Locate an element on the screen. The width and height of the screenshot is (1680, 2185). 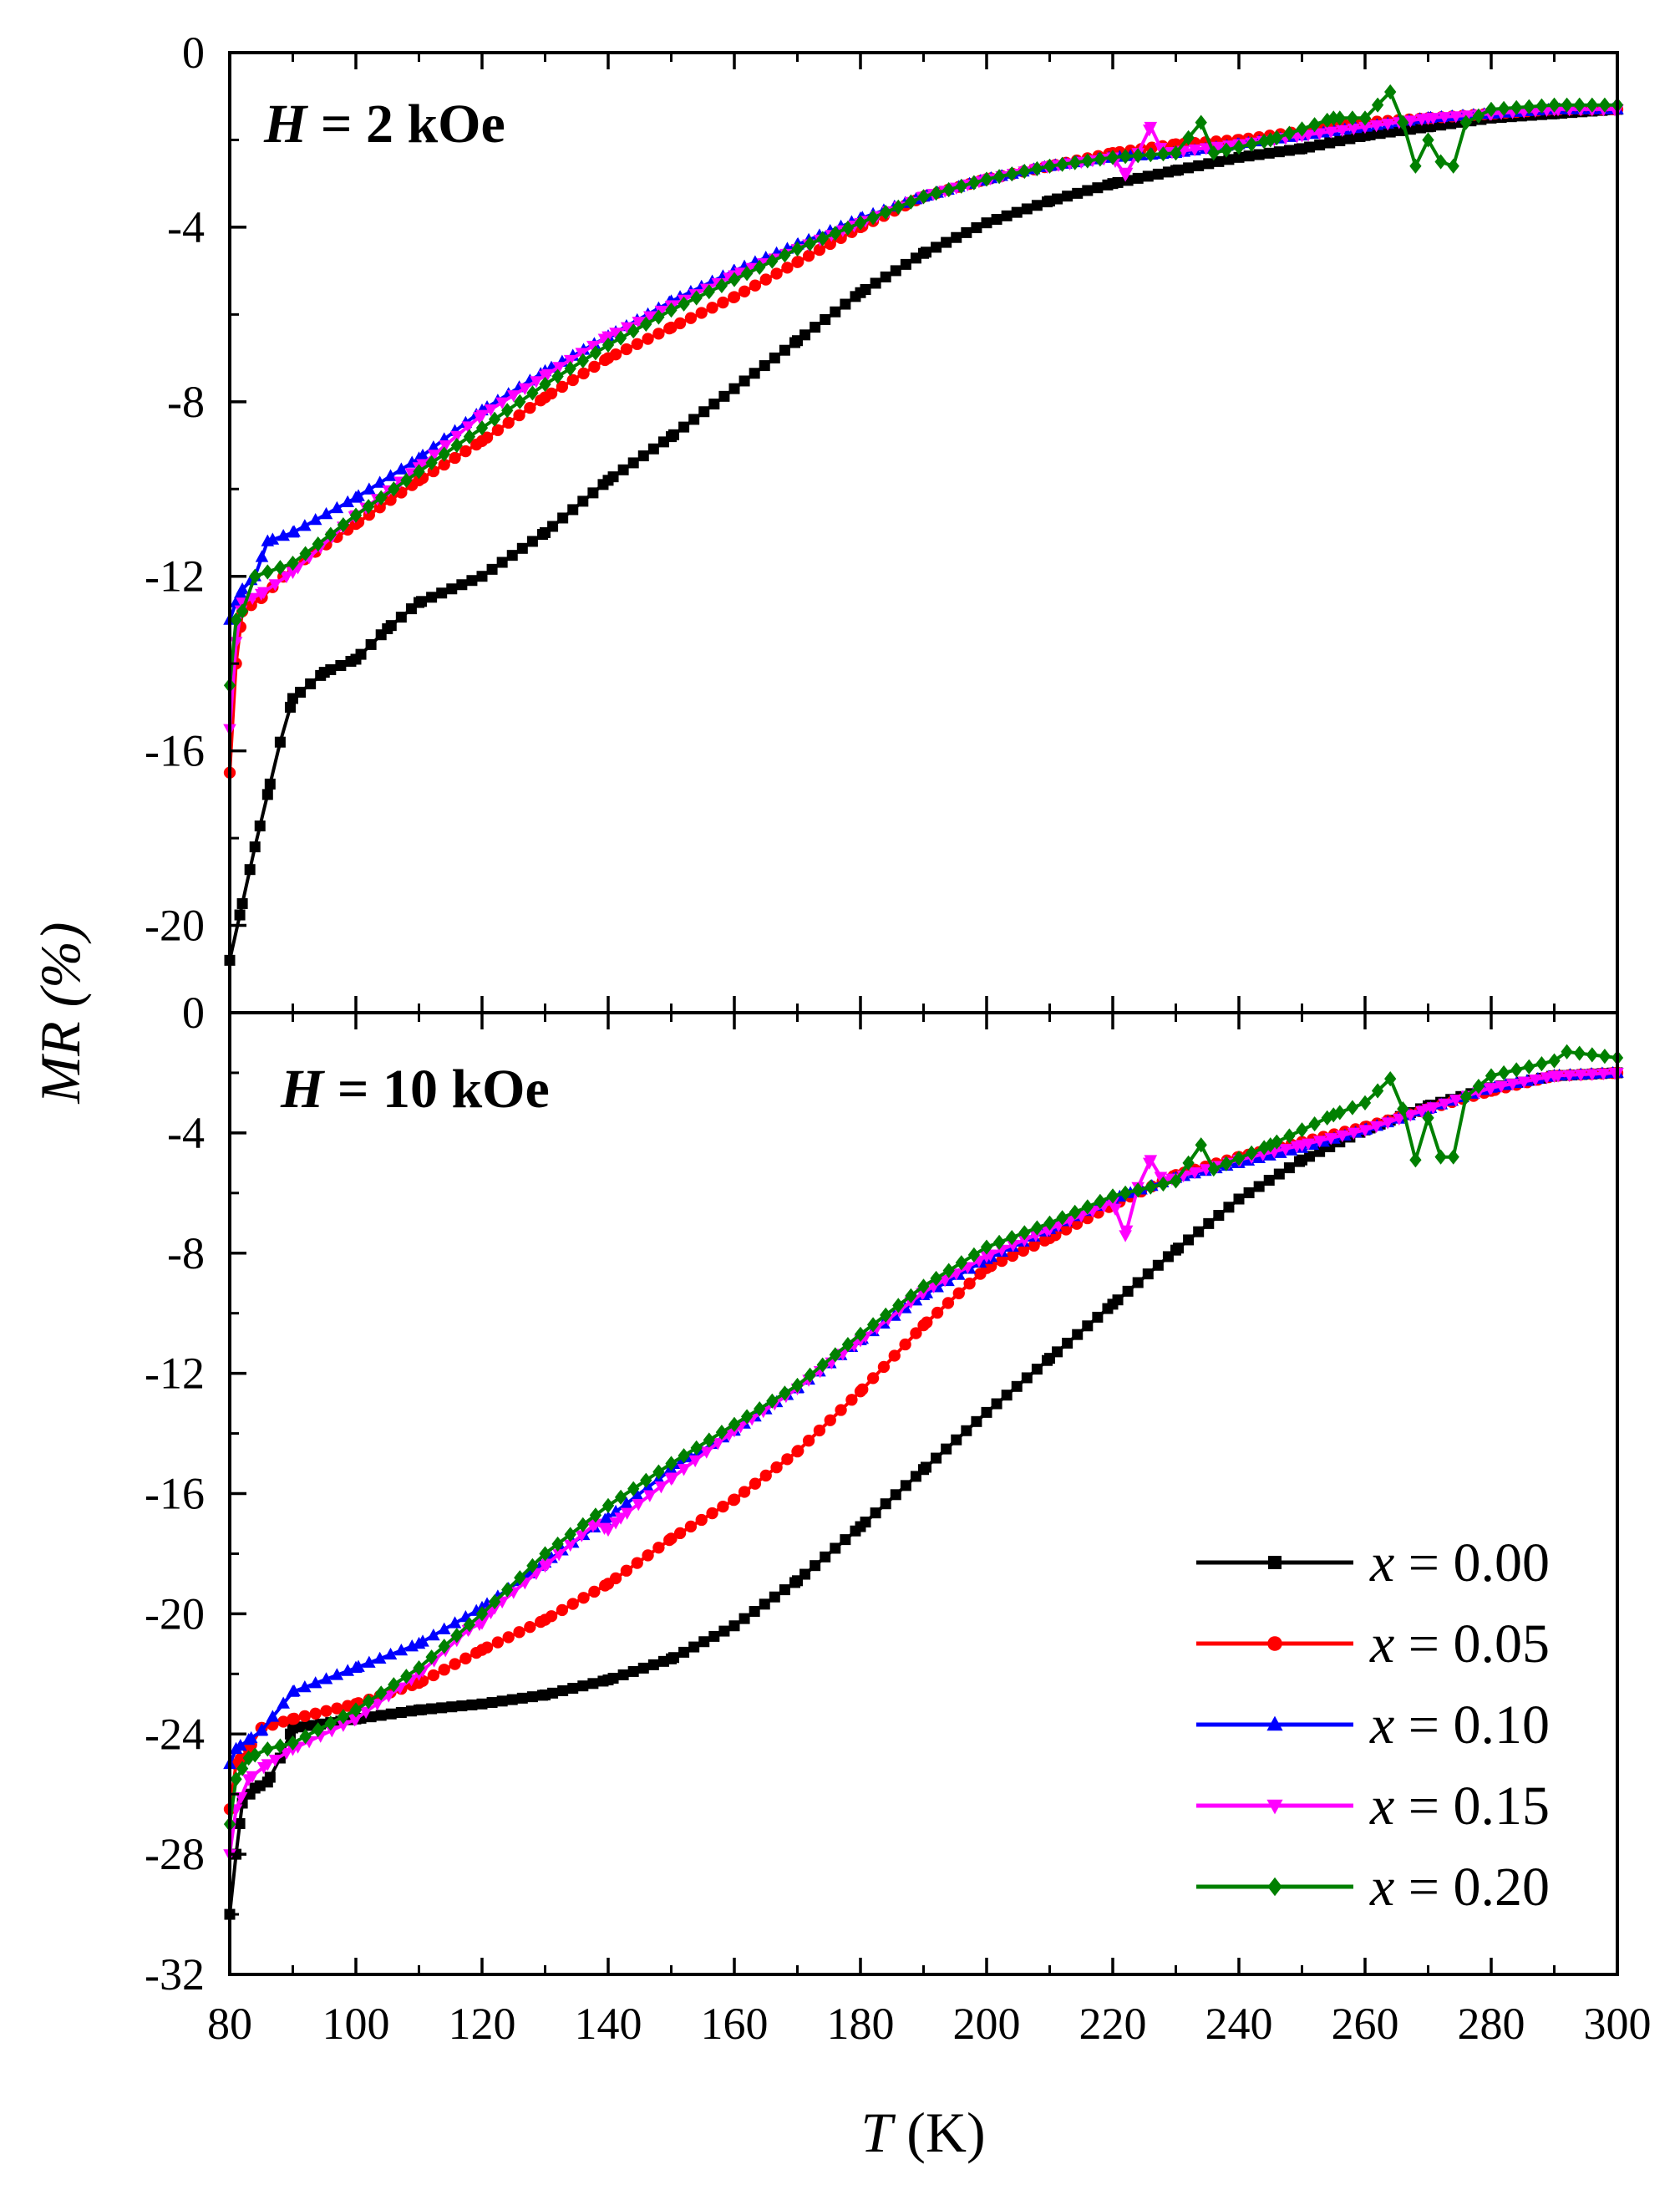
bottom-y-tick-label: -8 is located at coordinates (186, 1253).